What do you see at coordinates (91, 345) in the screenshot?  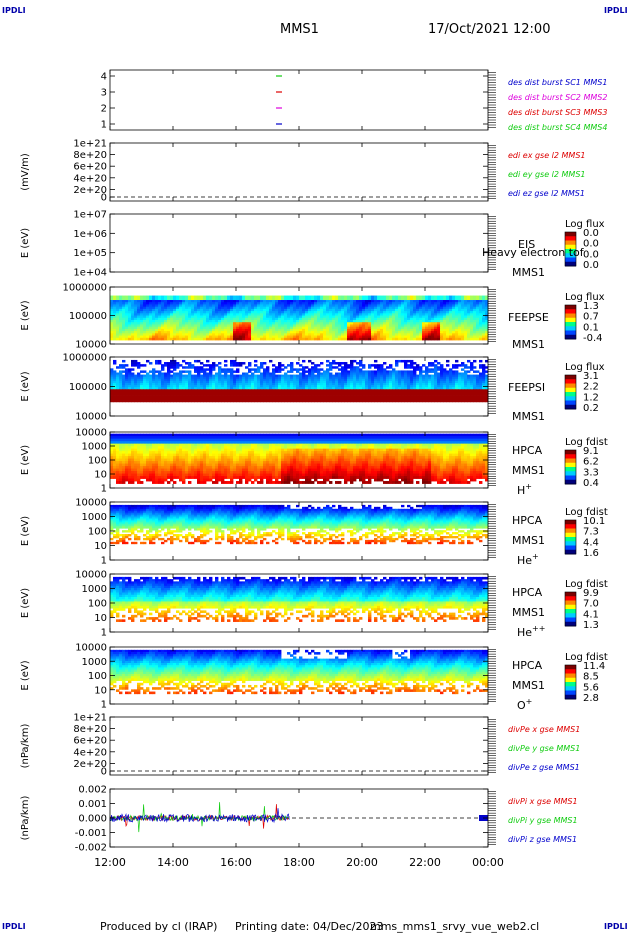 I see `y-tick-label: 10000` at bounding box center [91, 345].